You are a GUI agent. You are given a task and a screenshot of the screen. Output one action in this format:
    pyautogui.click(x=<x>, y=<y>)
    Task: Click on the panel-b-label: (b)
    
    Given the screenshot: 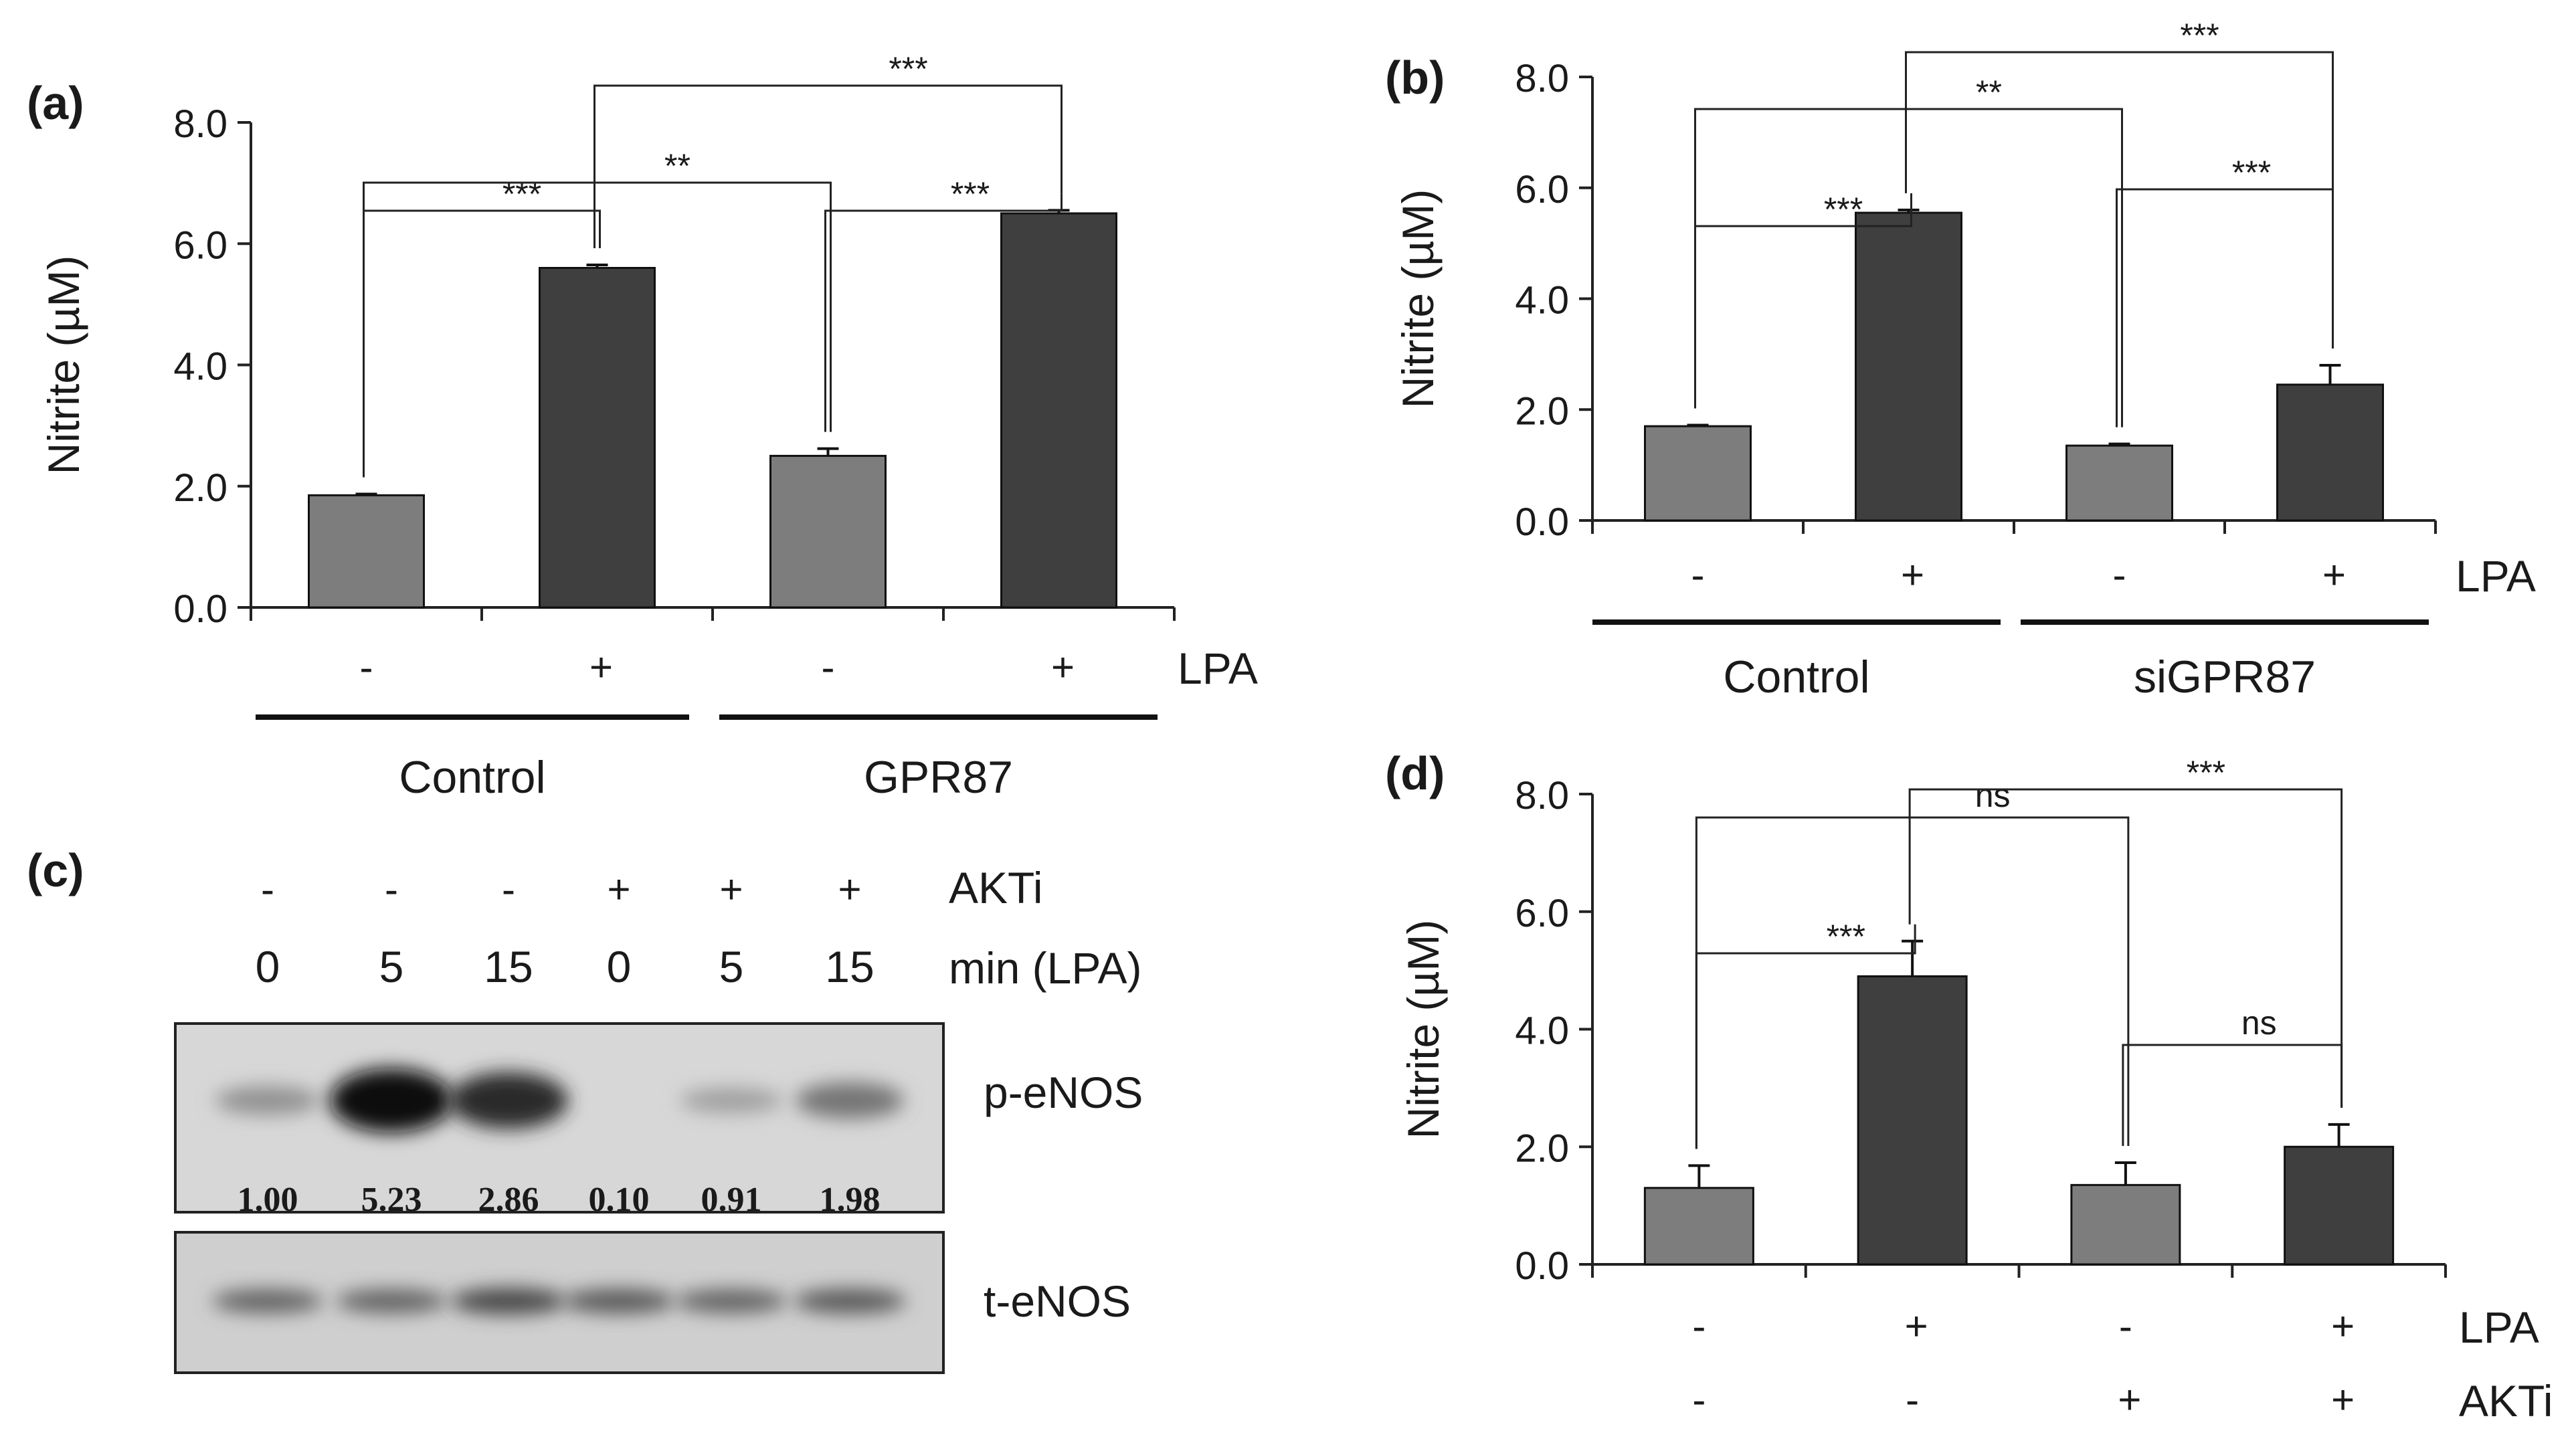 What is the action you would take?
    pyautogui.click(x=1415, y=78)
    